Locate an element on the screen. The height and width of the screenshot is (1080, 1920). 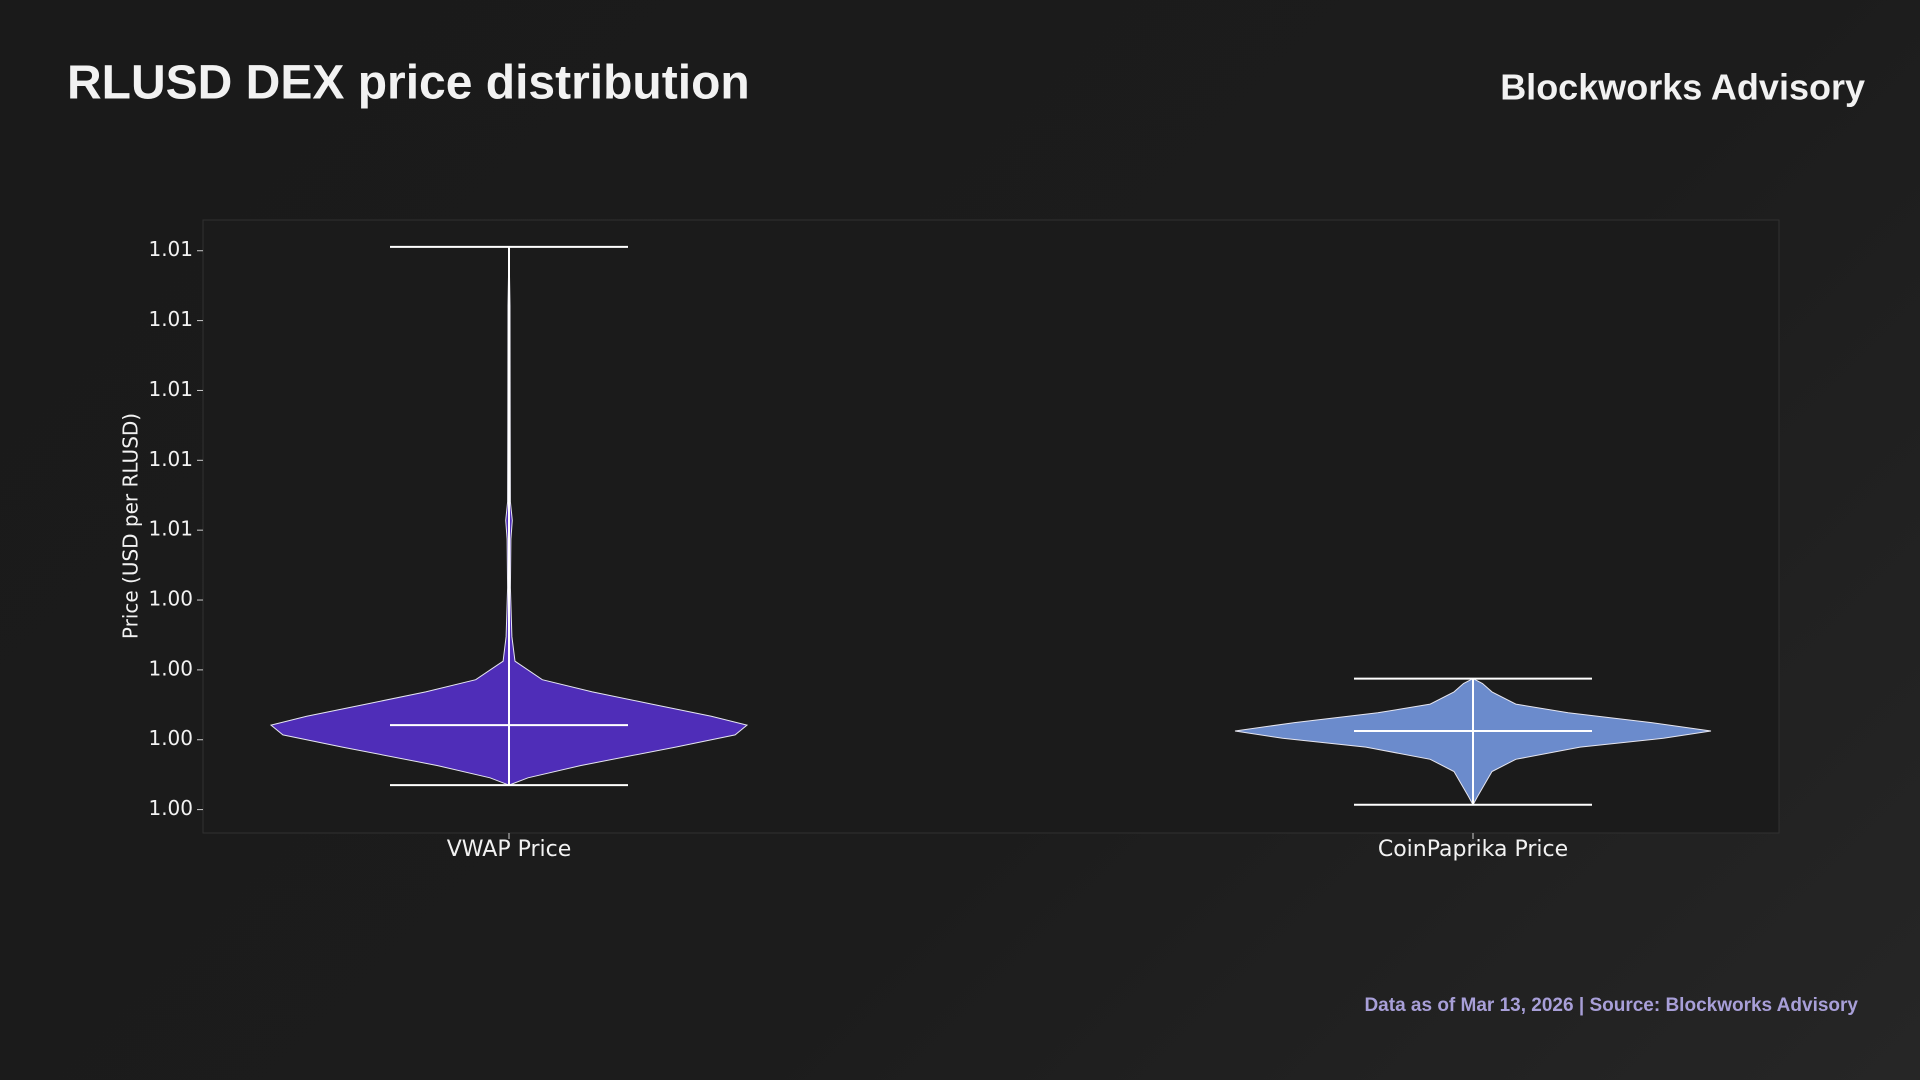
brand: Blockworks Advisory is located at coordinates (1682, 87).